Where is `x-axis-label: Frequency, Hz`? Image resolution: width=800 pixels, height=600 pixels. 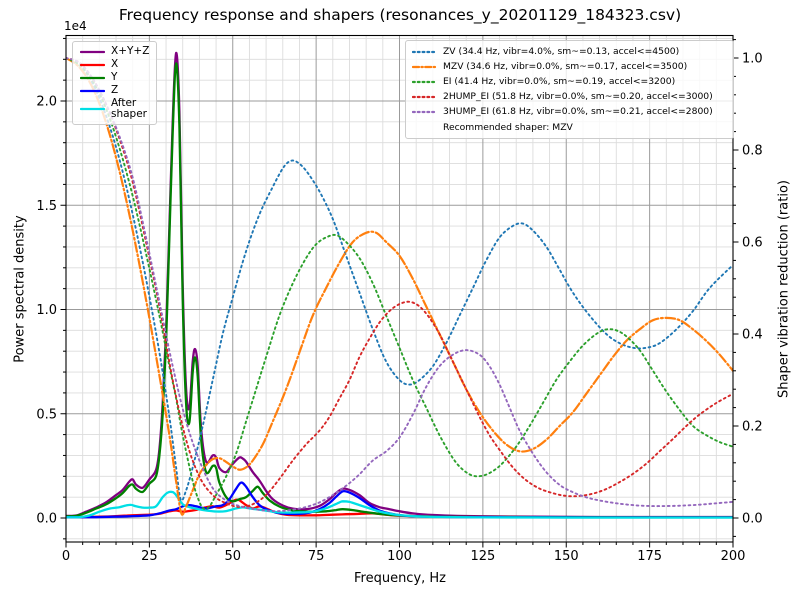
x-axis-label: Frequency, Hz is located at coordinates (400, 578).